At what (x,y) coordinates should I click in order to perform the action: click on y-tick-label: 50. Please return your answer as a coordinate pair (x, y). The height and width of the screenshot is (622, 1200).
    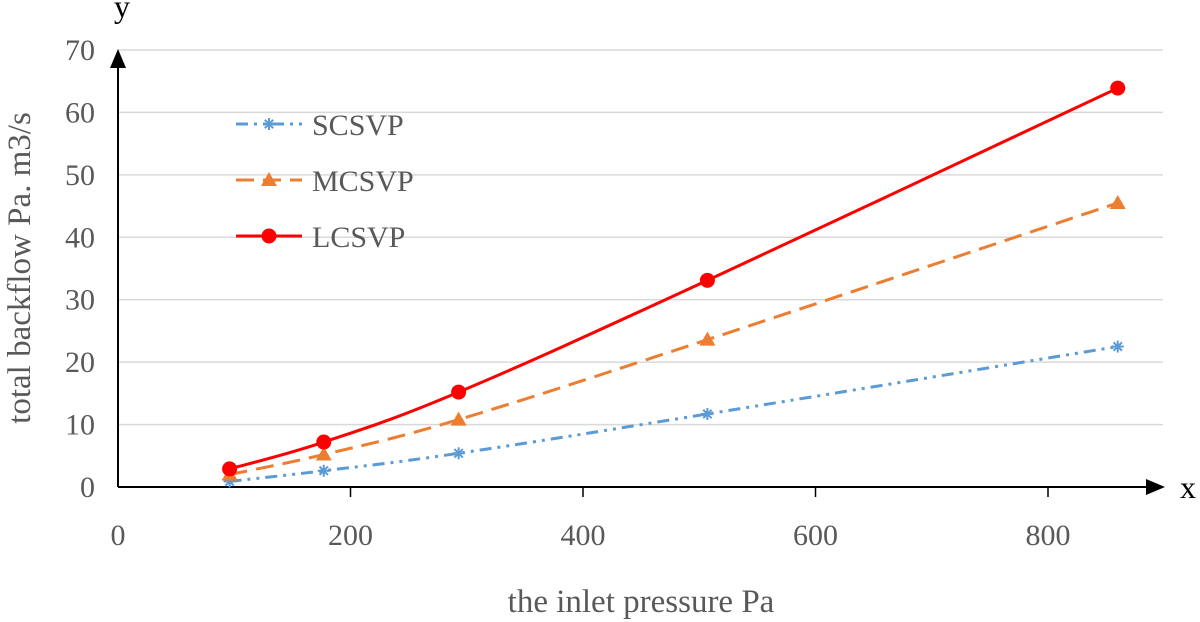
    Looking at the image, I should click on (80, 175).